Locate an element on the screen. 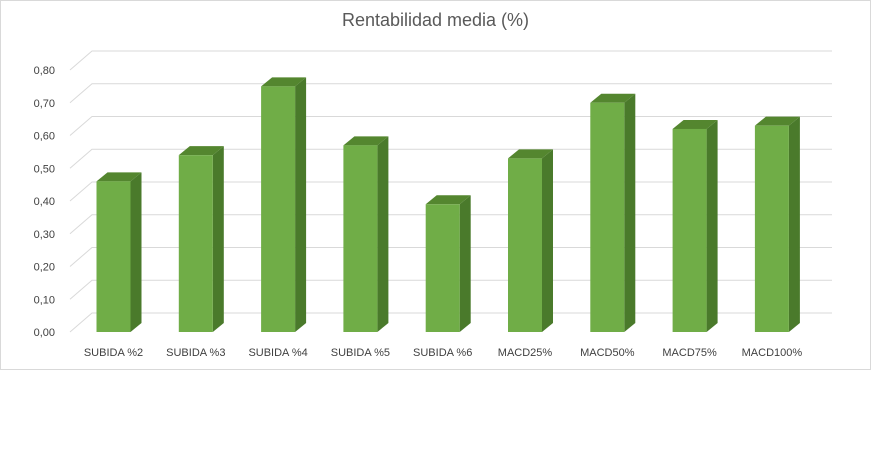 The height and width of the screenshot is (460, 873). y-tick-label: 0,60 is located at coordinates (44, 137).